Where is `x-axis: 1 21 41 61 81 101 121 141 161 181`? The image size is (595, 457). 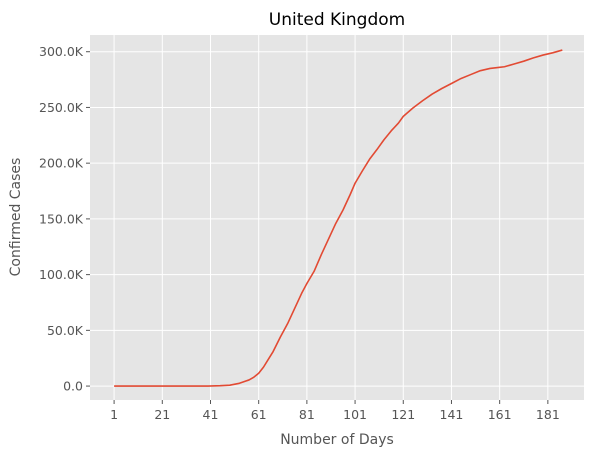
x-axis: 1 21 41 61 81 101 121 141 161 181 is located at coordinates (335, 411).